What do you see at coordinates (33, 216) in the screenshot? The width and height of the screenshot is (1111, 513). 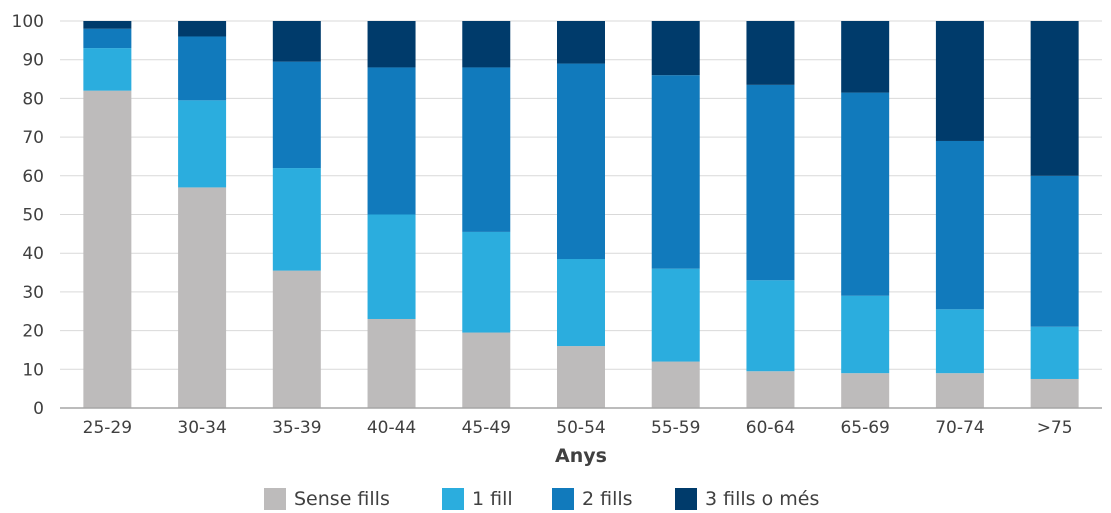 I see `y-tick-label: 50` at bounding box center [33, 216].